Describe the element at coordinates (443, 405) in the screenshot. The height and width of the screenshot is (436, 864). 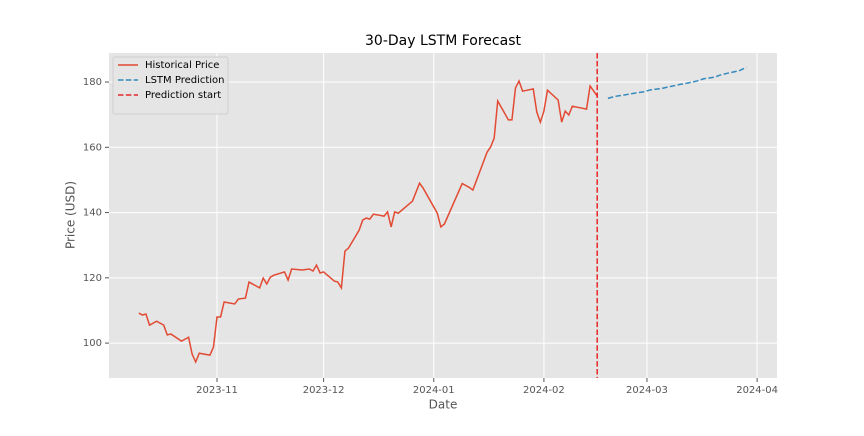
I see `x-axis-label: Date` at that location.